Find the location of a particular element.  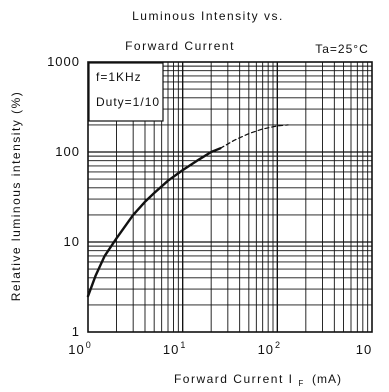

x-tick-label: 10¹ is located at coordinates (174, 348).